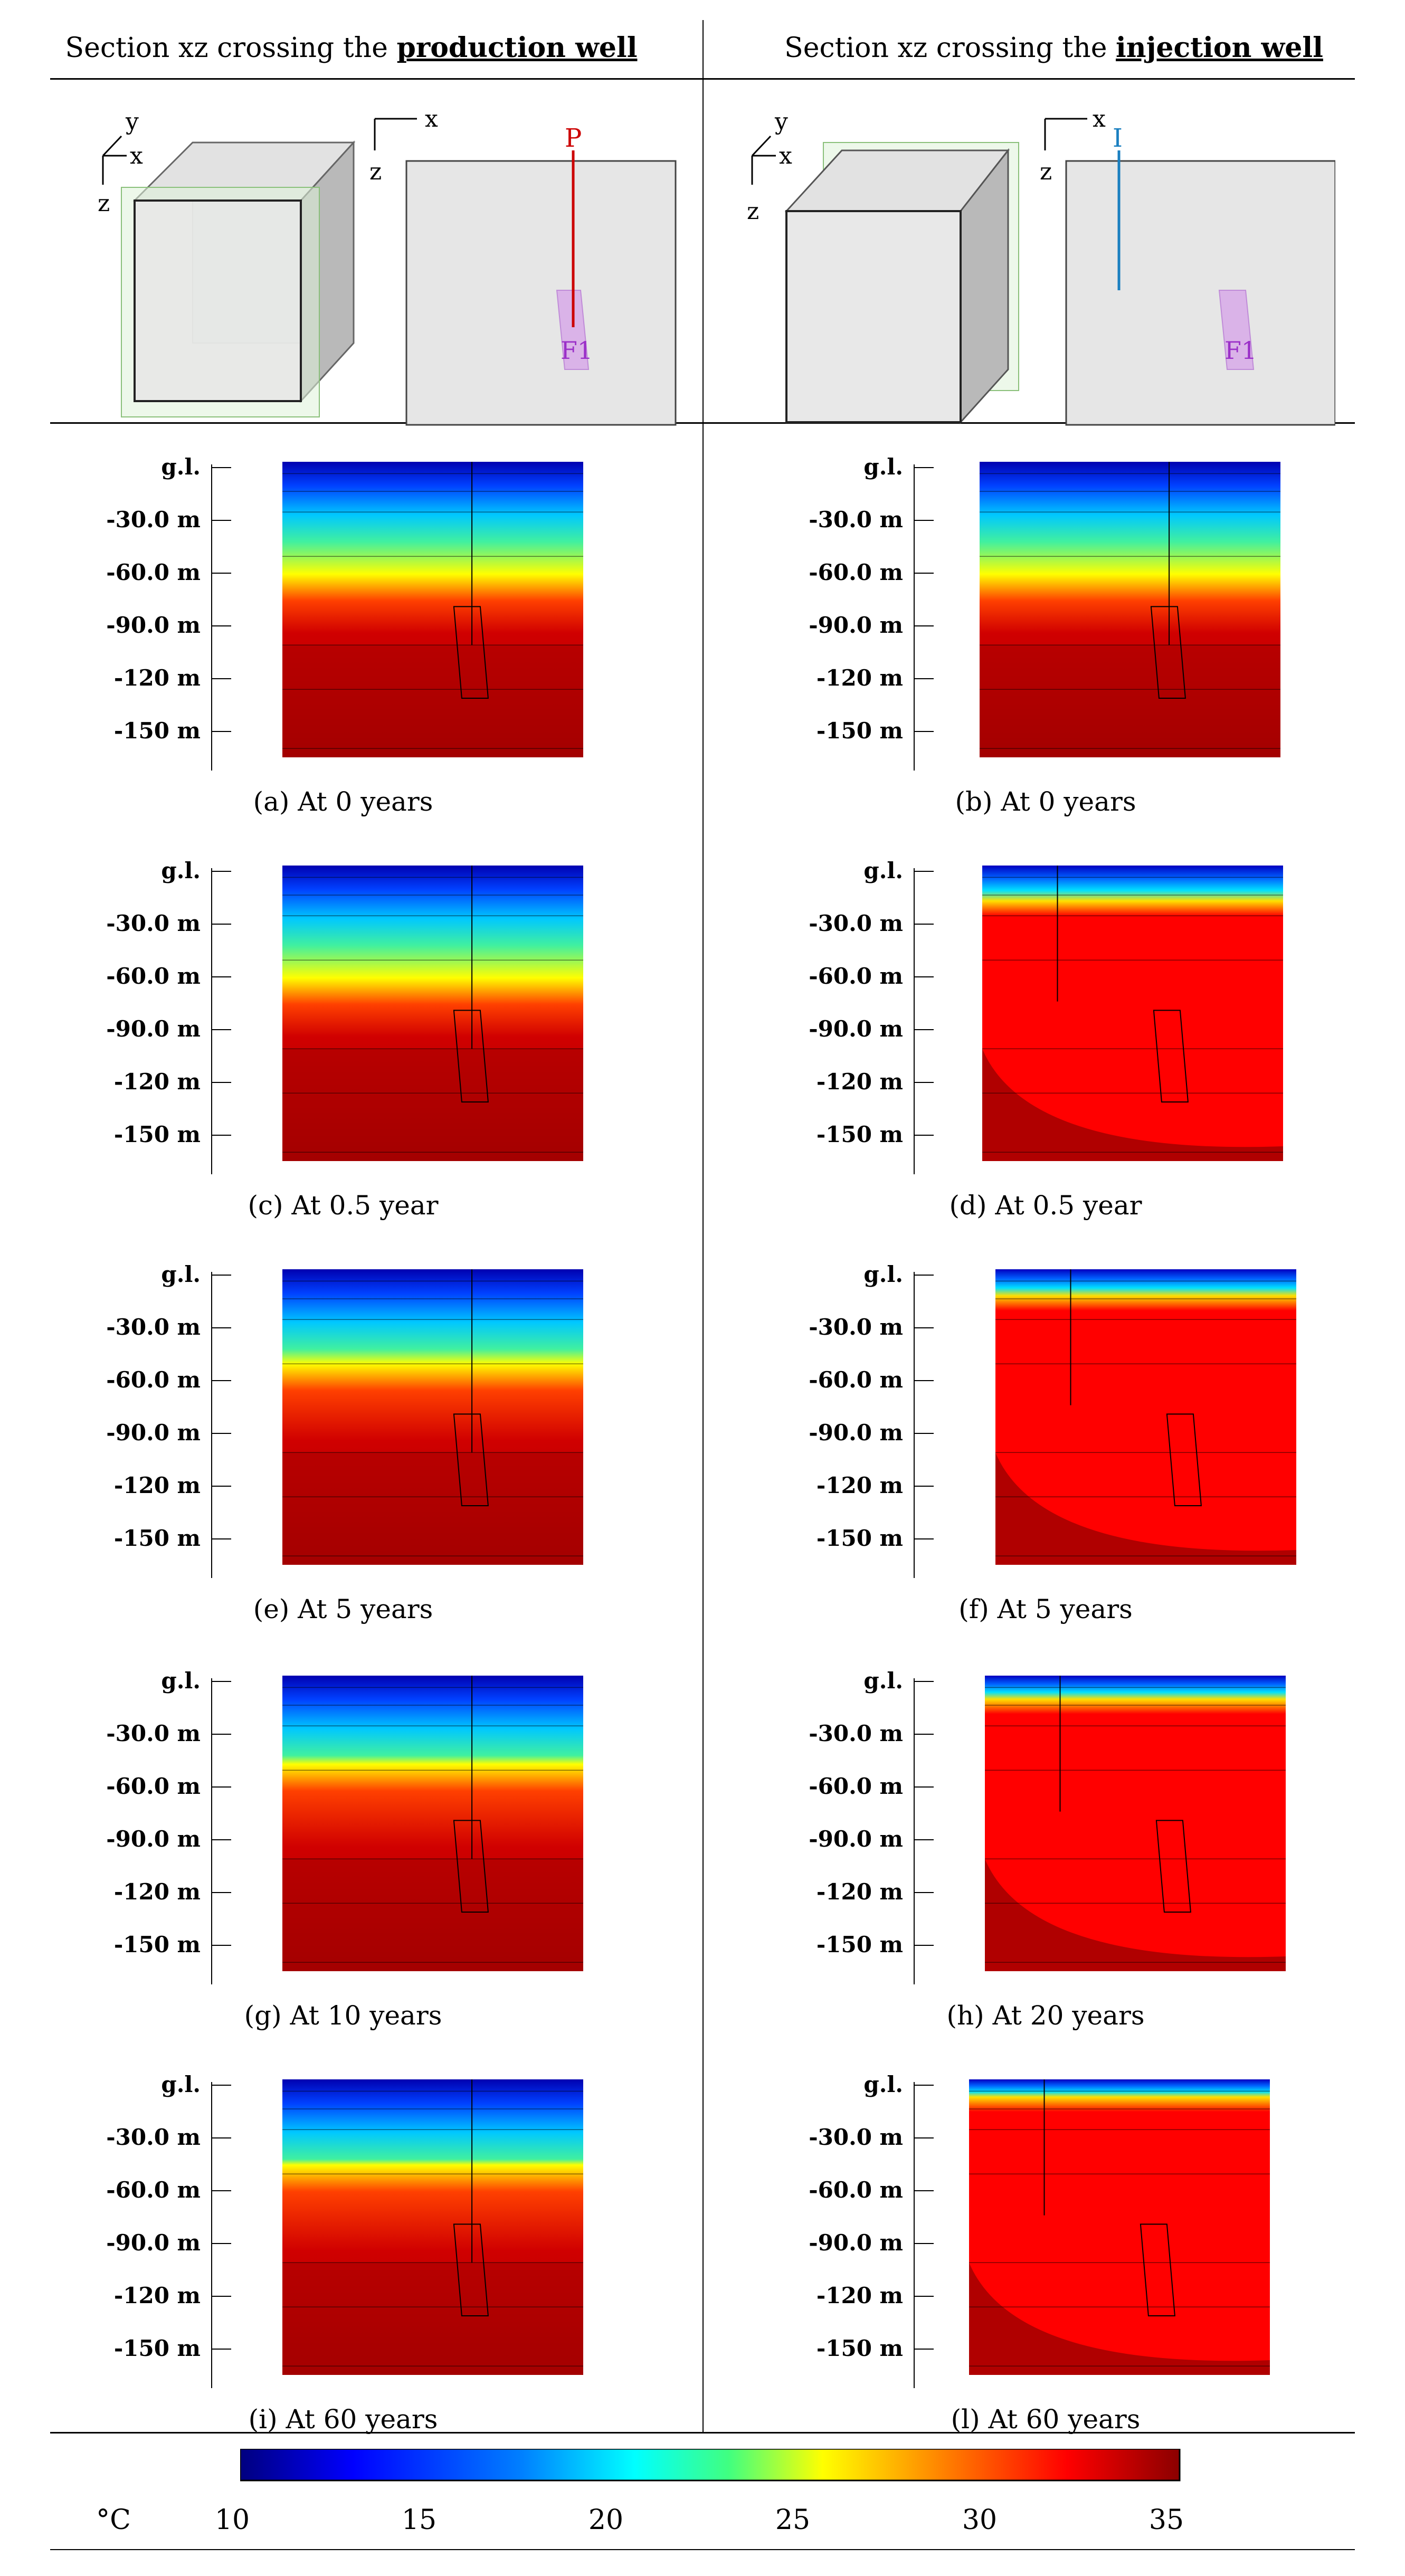 The height and width of the screenshot is (2576, 1405). I want to click on fault-outline-a, so click(471, 652).